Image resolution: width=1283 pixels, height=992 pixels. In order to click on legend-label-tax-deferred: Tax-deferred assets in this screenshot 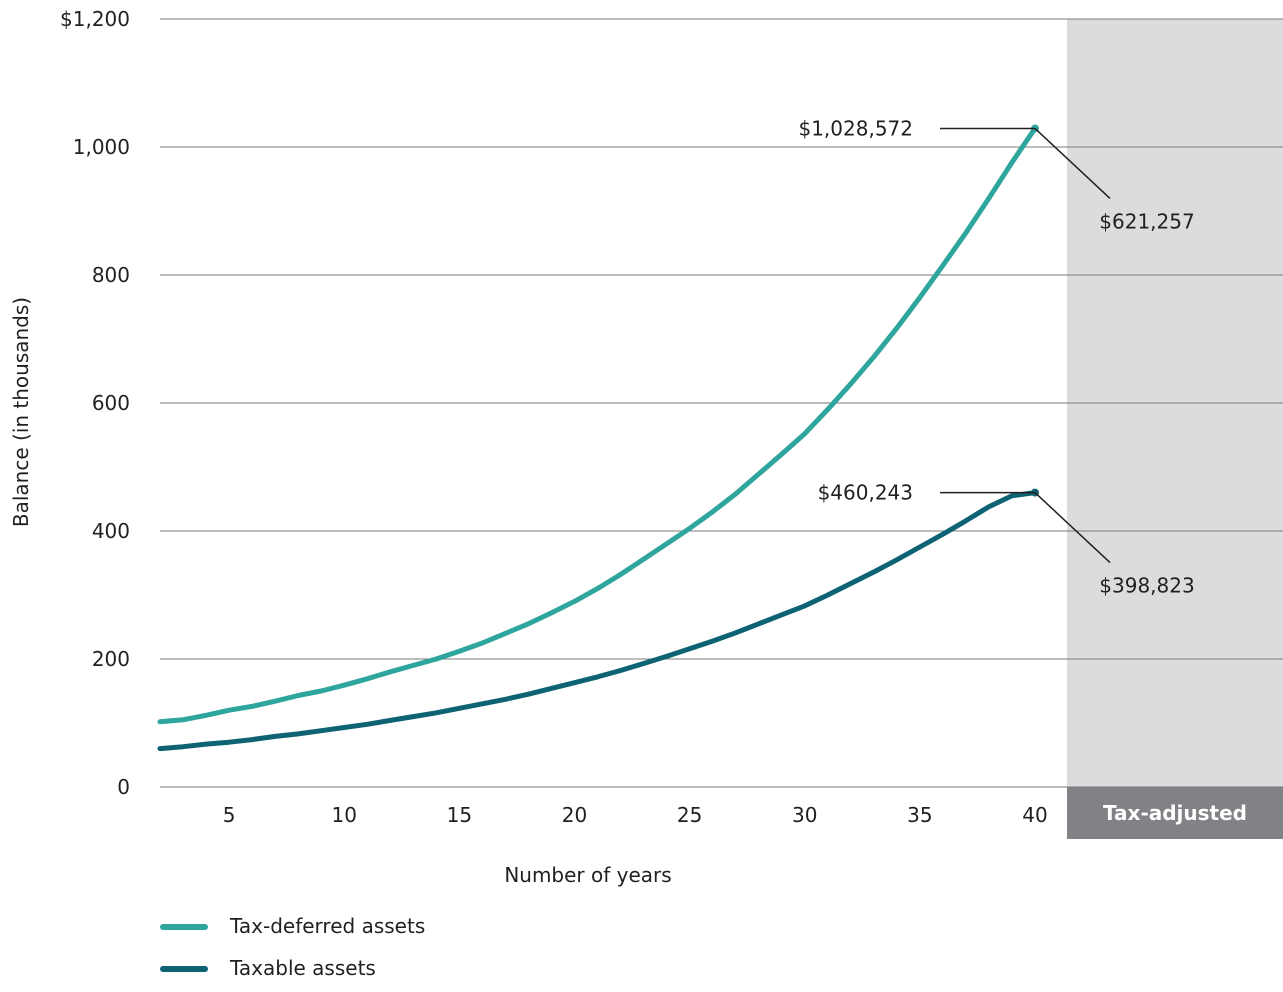, I will do `click(328, 926)`.